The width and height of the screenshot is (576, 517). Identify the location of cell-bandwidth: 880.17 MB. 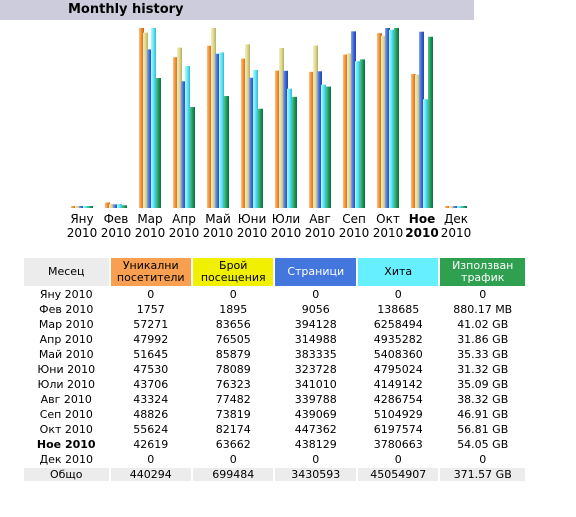
(483, 309).